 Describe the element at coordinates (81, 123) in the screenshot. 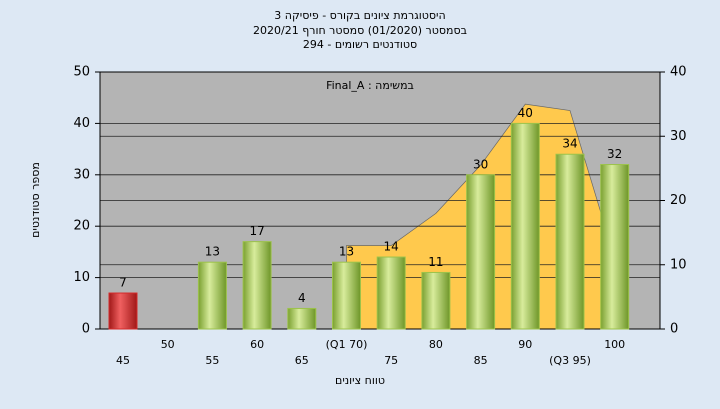

I see `y-tick-label: 40` at that location.